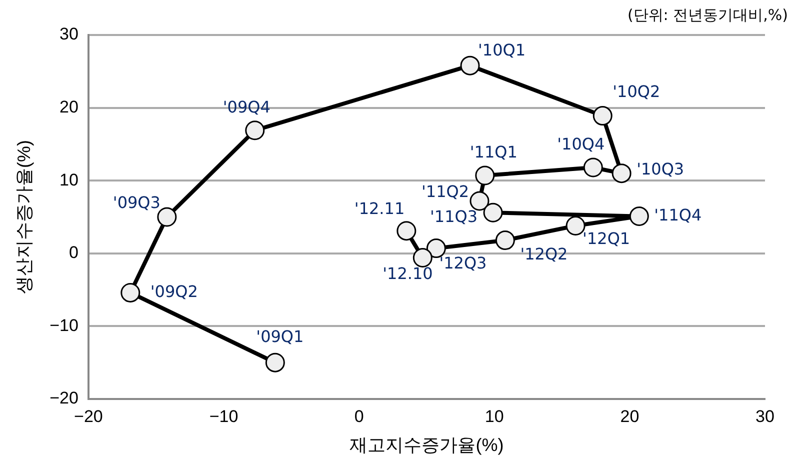  Describe the element at coordinates (379, 208) in the screenshot. I see `annotation: '12.11` at that location.